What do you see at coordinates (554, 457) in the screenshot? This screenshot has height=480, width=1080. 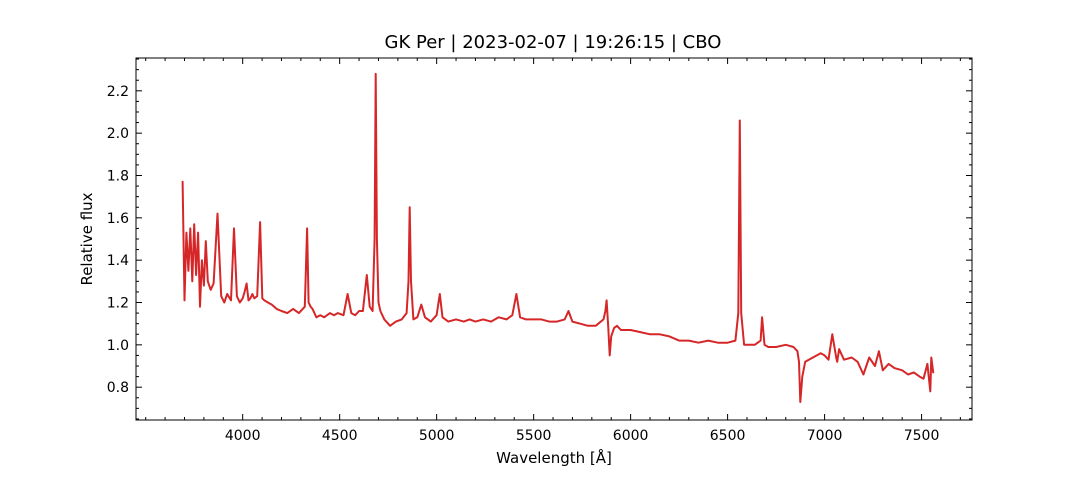 I see `x-axis-title: Wavelength [Å]` at bounding box center [554, 457].